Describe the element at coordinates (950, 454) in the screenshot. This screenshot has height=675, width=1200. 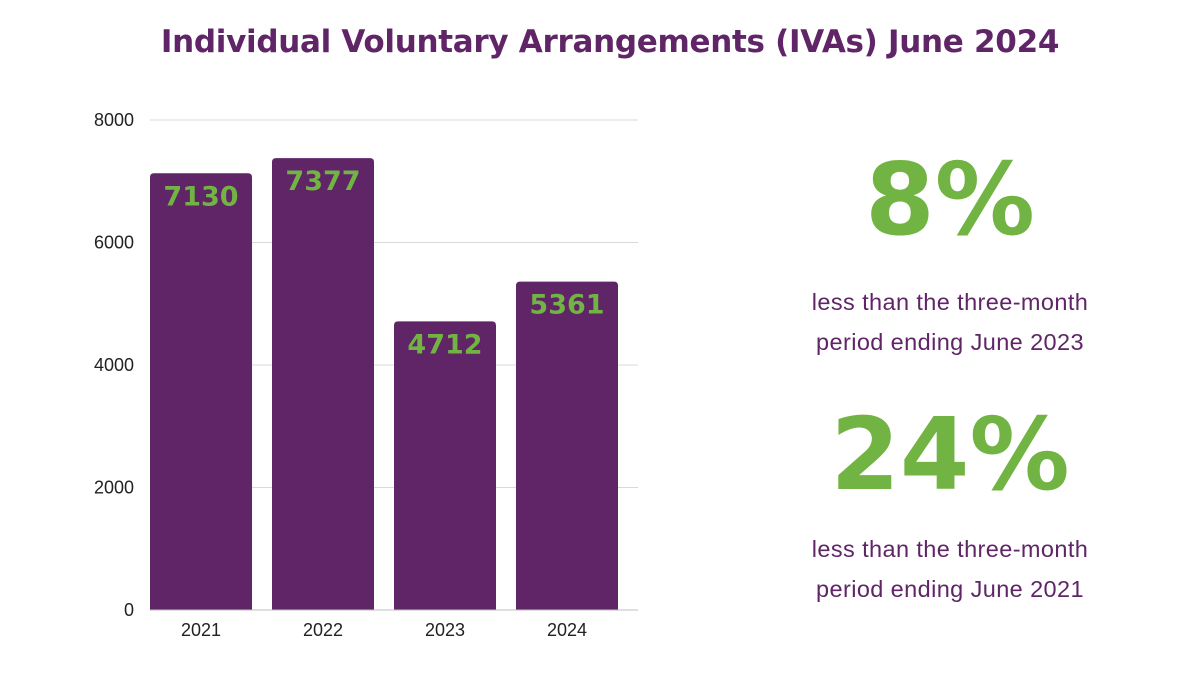
I see `stat-value-2: 24%` at that location.